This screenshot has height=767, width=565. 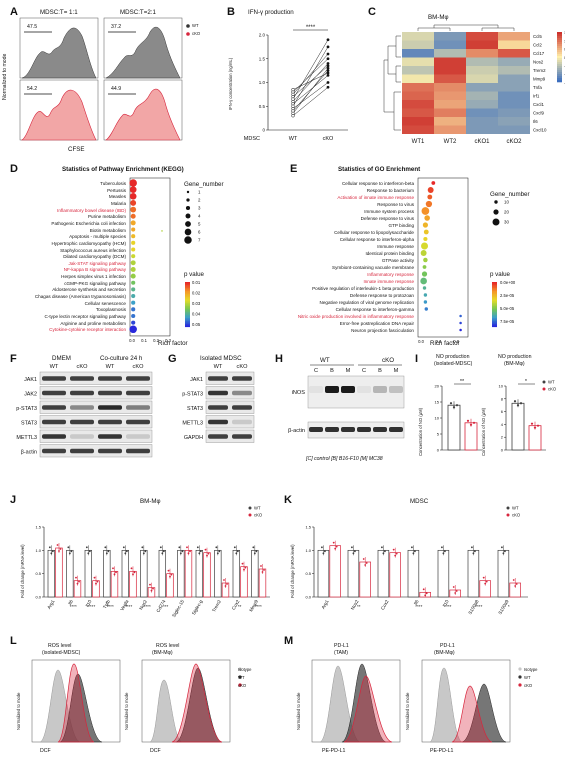 What do you see at coordinates (196, 293) in the screenshot?
I see `d-p-legend-label: 0.02` at bounding box center [196, 293].